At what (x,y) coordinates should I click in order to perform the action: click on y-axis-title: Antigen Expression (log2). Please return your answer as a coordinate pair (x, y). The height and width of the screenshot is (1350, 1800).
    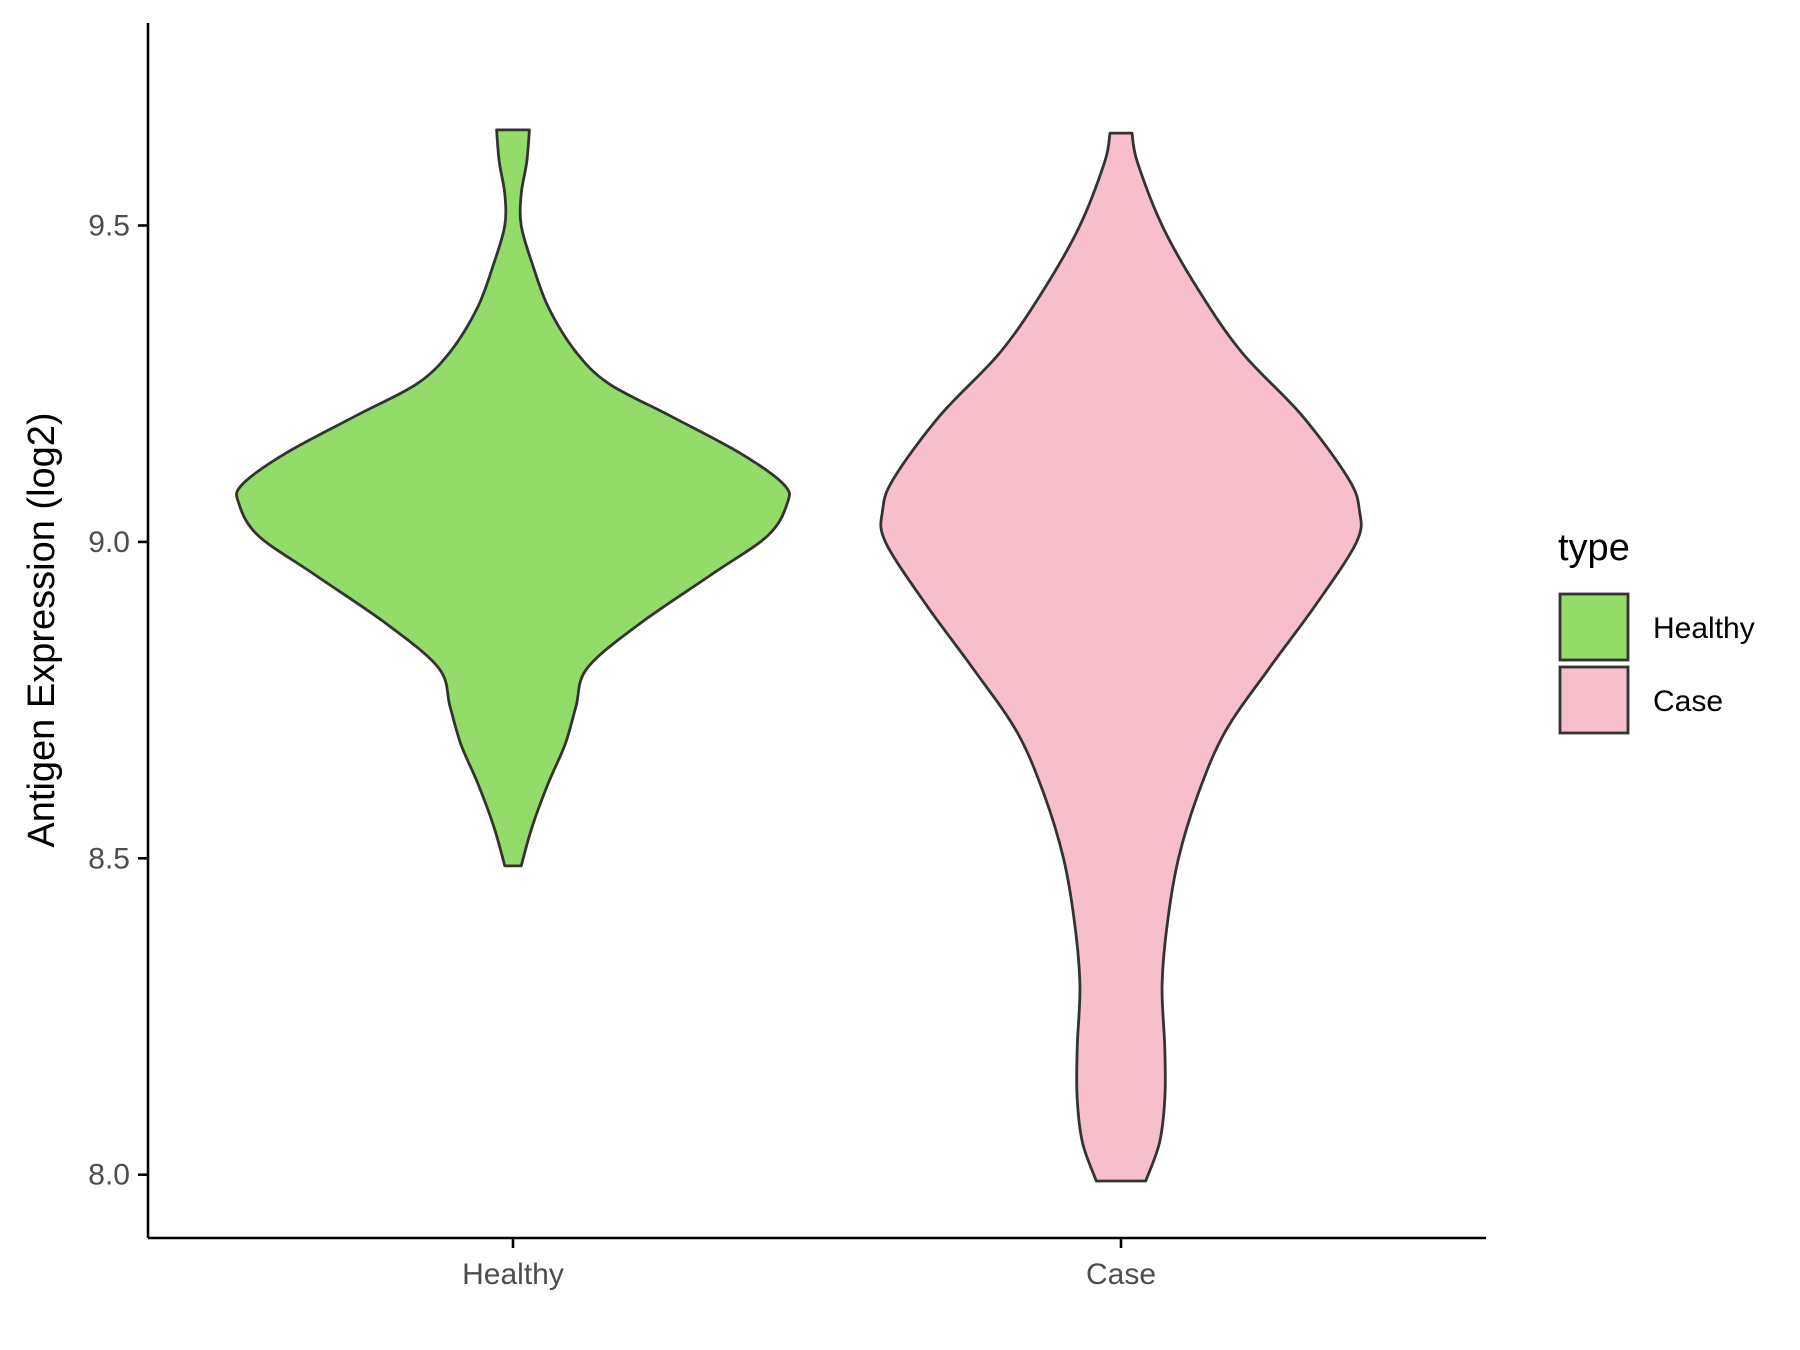
    Looking at the image, I should click on (42, 629).